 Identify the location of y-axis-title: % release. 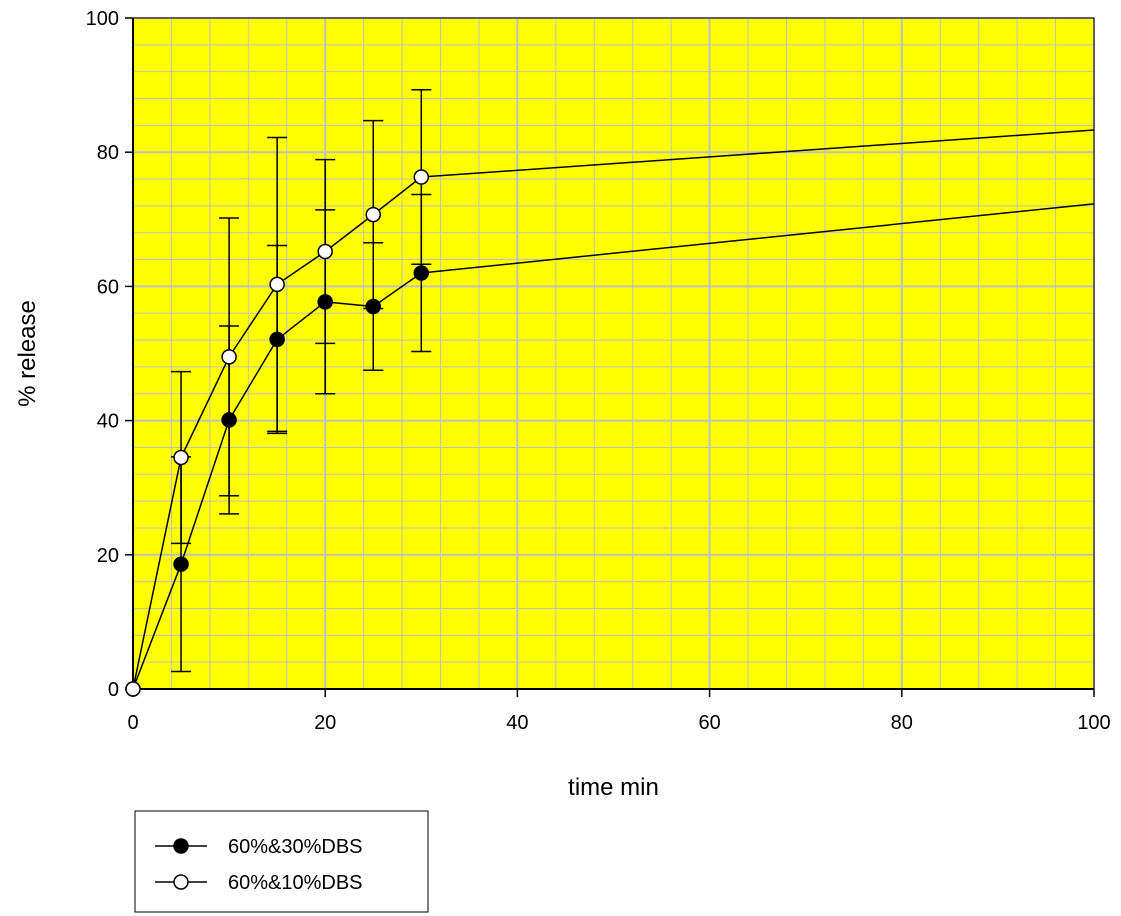
(27, 353).